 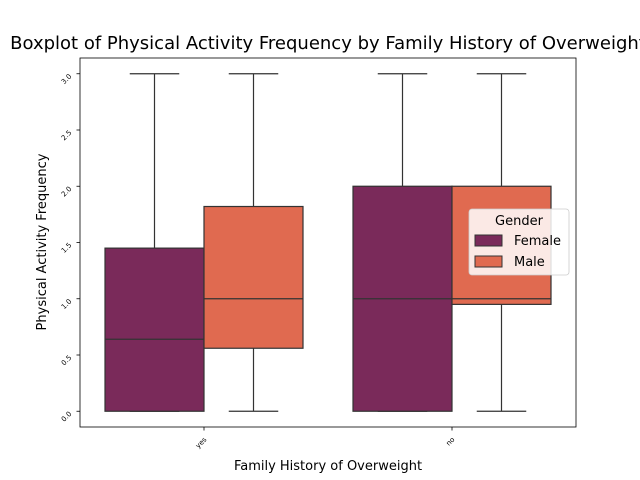 I want to click on box-male-yes, so click(x=253, y=242).